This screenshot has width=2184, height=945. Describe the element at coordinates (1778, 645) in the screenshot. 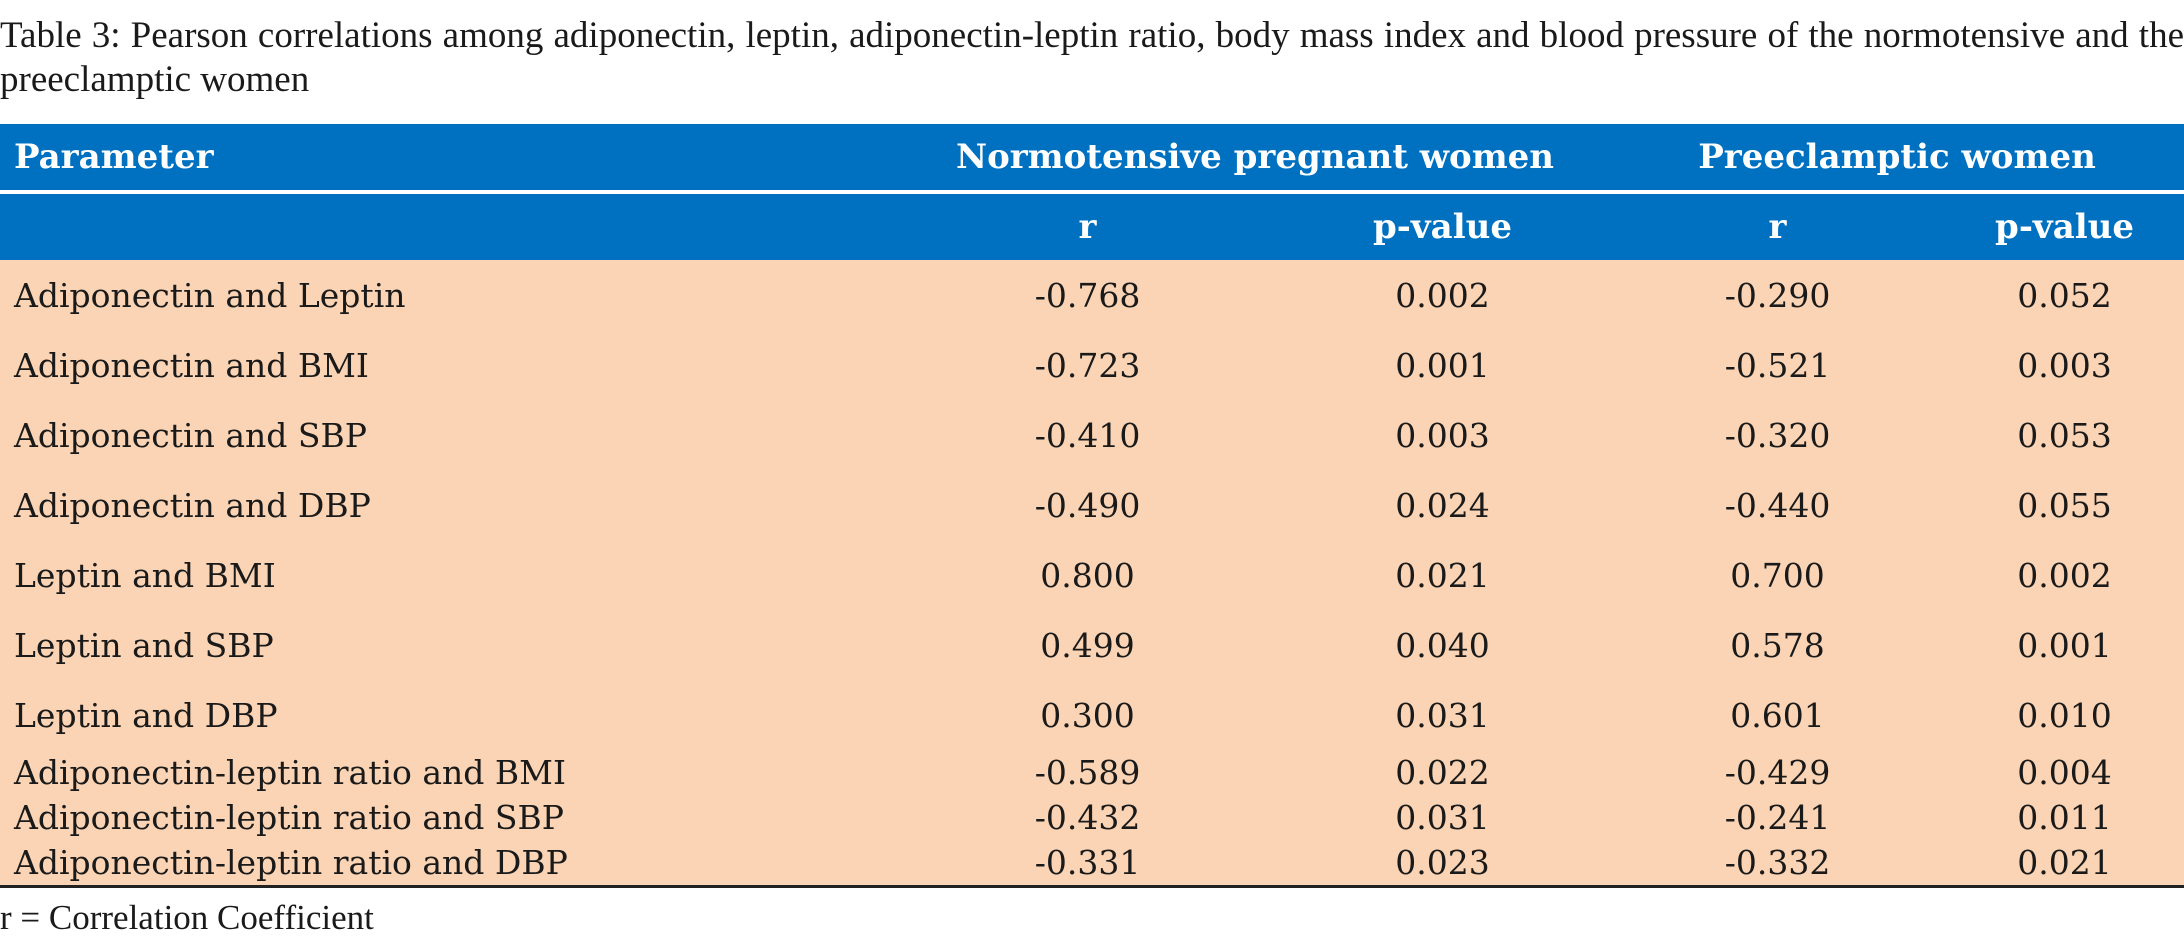

I see `row-preeclamptic-r: 0.578` at that location.